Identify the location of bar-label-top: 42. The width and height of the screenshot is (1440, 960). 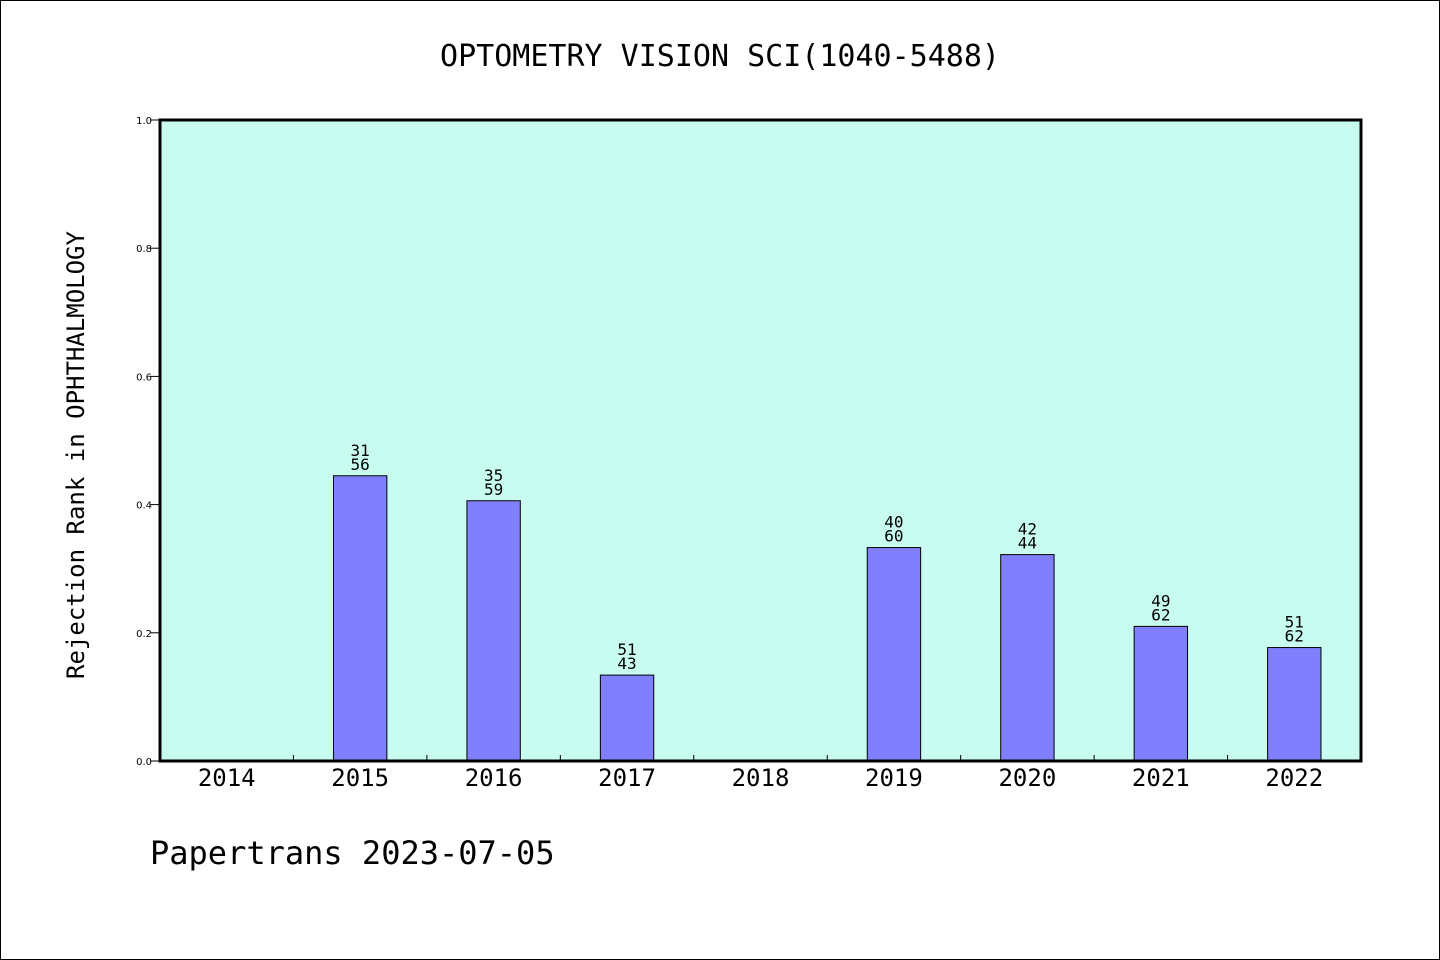
(1027, 529).